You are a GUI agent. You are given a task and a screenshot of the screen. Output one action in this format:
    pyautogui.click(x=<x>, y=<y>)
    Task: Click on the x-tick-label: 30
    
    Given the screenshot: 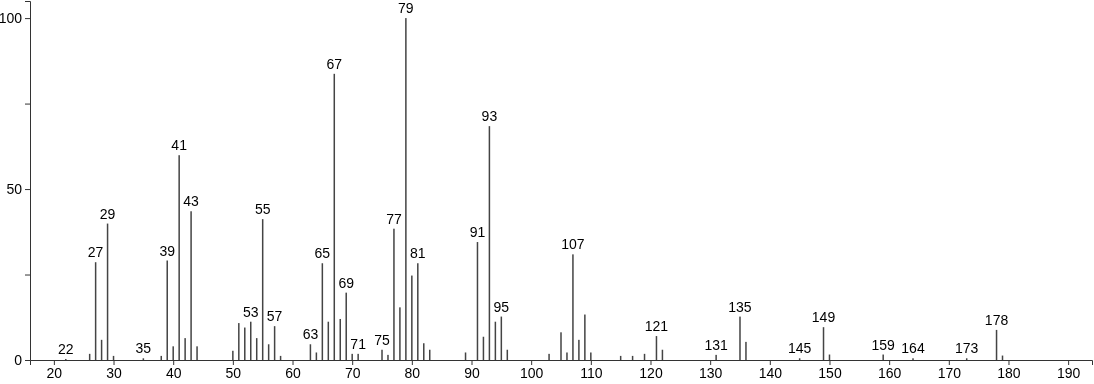 What is the action you would take?
    pyautogui.click(x=114, y=372)
    